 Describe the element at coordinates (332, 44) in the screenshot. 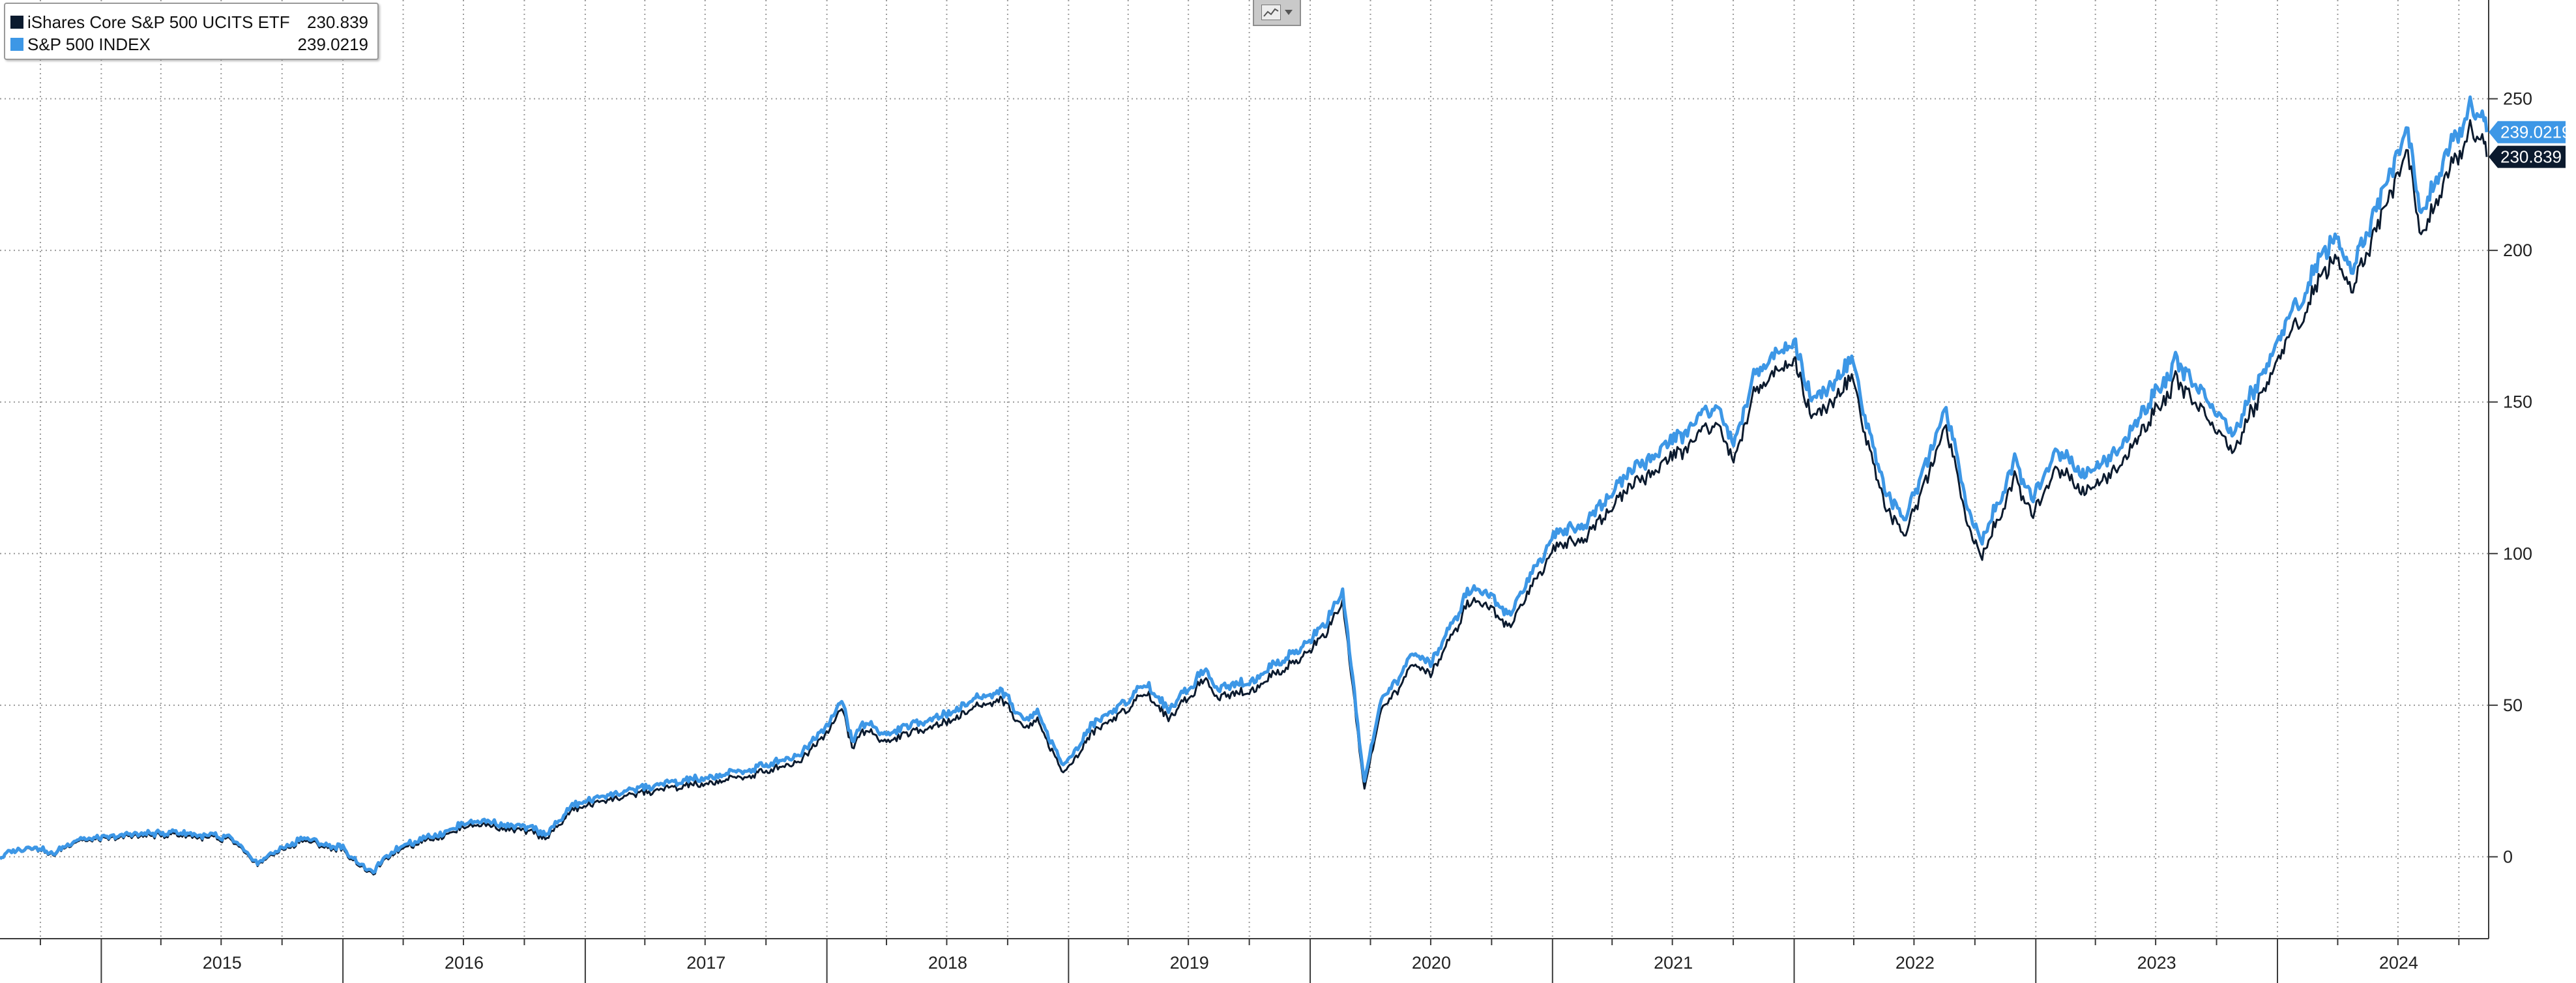

I see `legend-value-index: 239.0219` at that location.